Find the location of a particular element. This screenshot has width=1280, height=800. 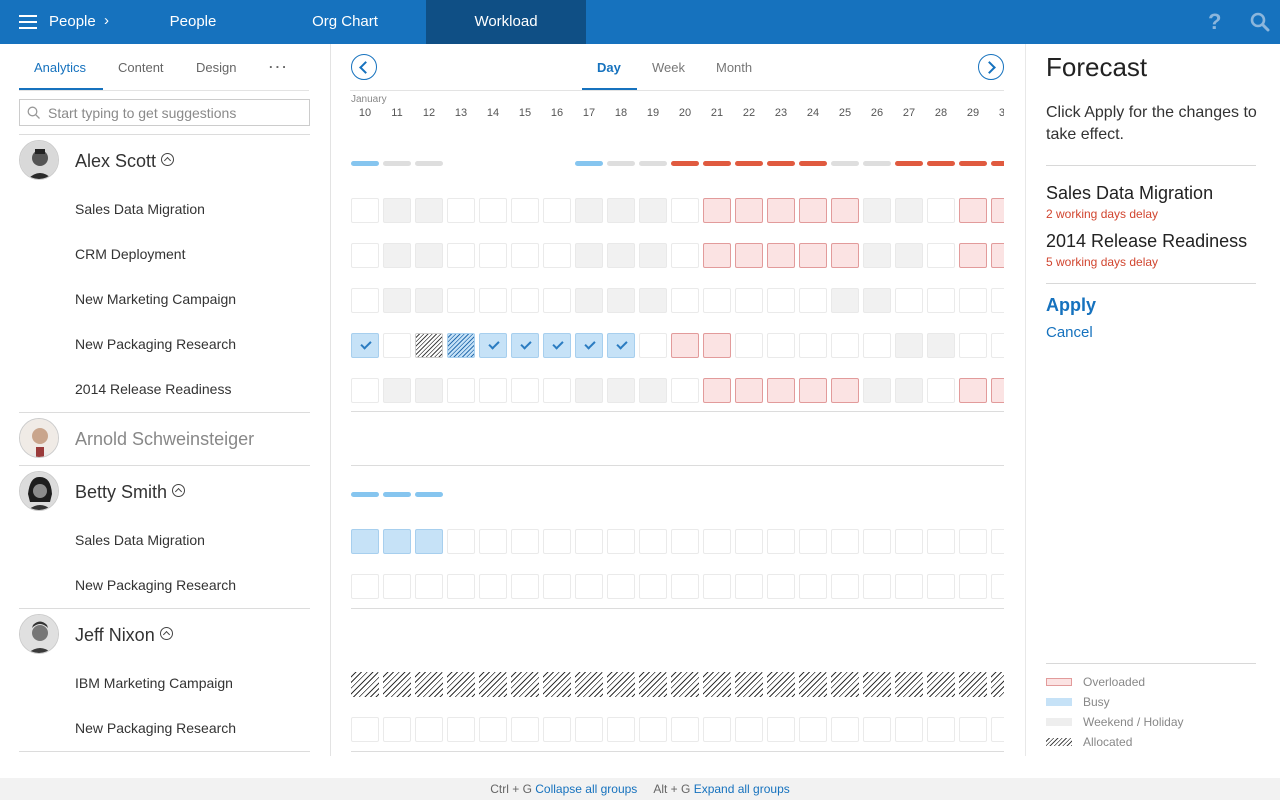

view-week-tab: Week is located at coordinates (668, 67).